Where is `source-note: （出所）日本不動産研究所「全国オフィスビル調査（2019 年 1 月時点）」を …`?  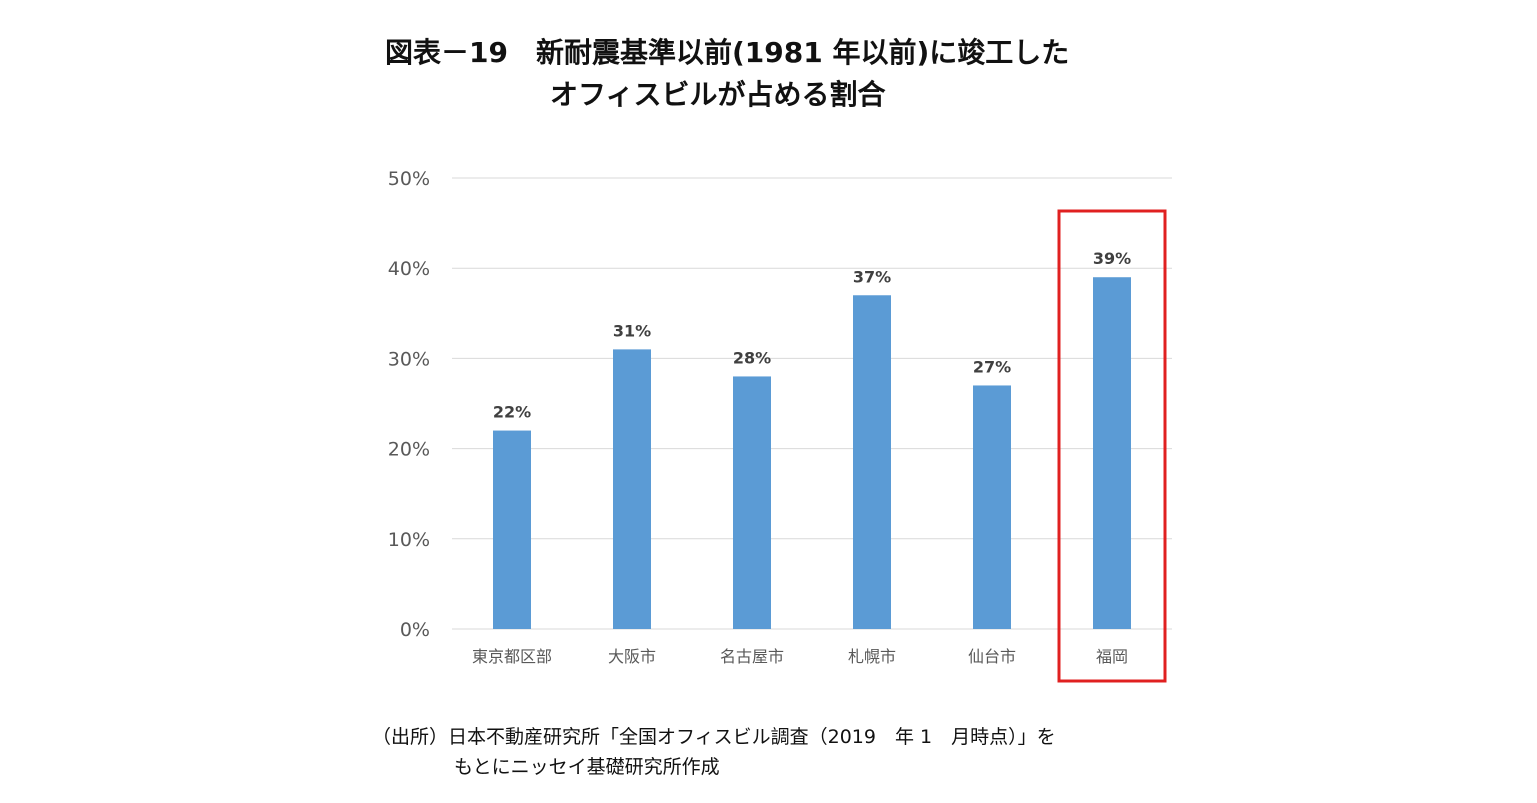 source-note: （出所）日本不動産研究所「全国オフィスビル調査（2019 年 1 月時点）」を … is located at coordinates (714, 752).